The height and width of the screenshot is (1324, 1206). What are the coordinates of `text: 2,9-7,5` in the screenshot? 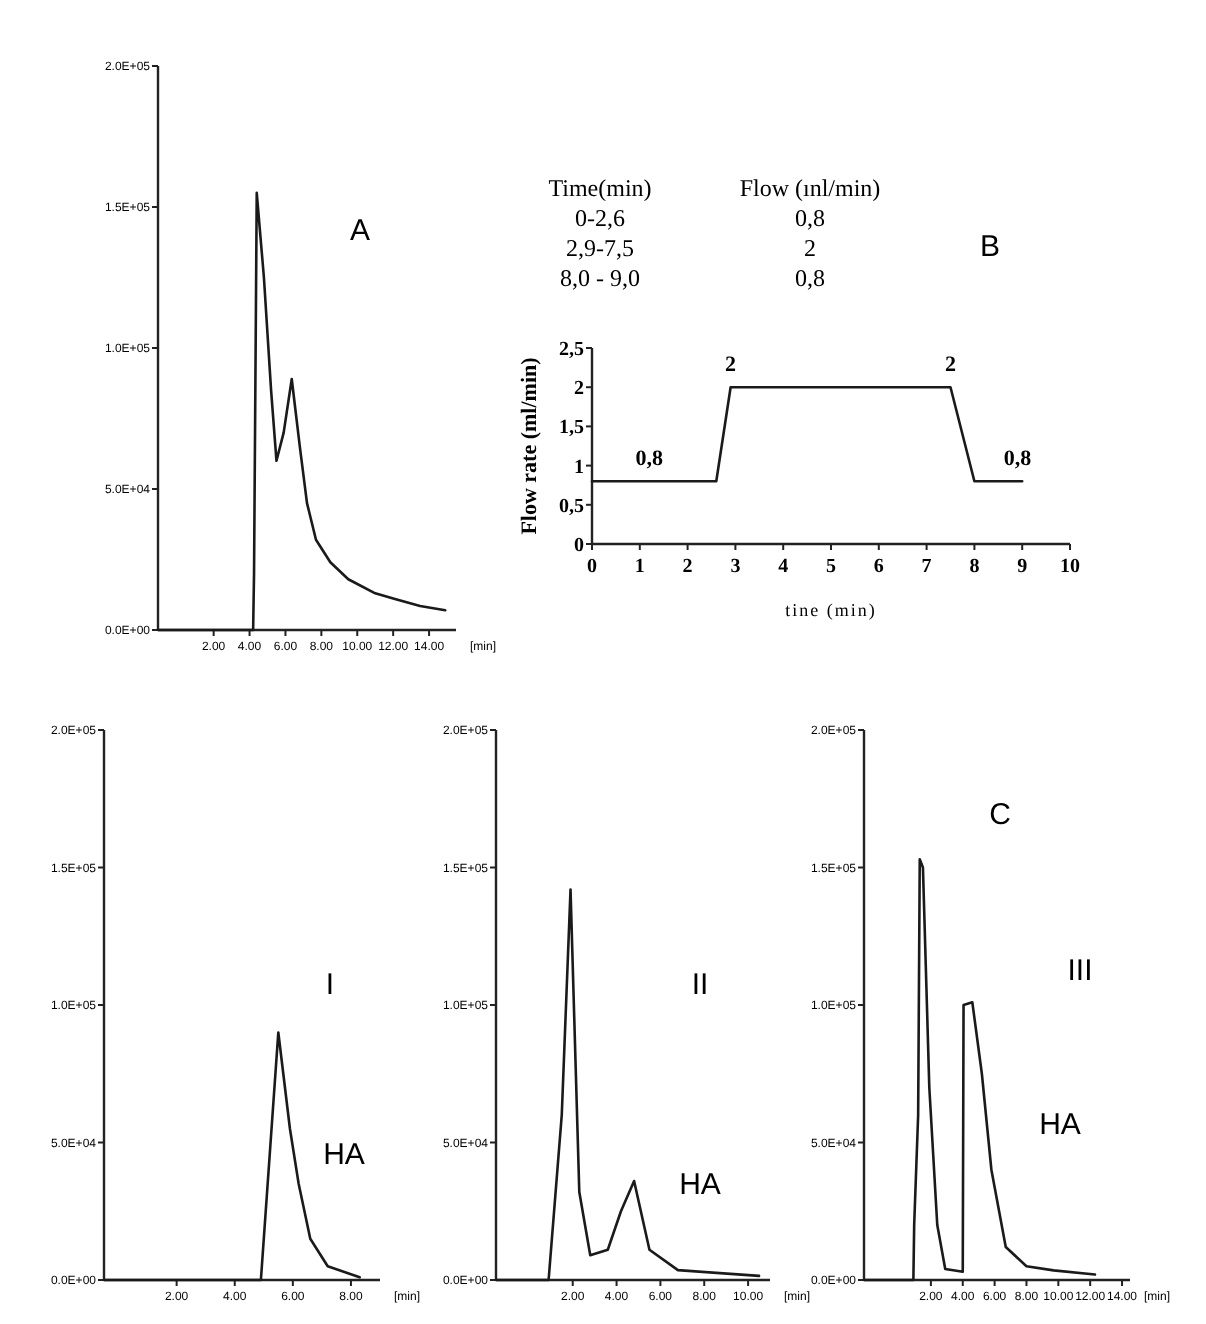 It's located at (600, 248).